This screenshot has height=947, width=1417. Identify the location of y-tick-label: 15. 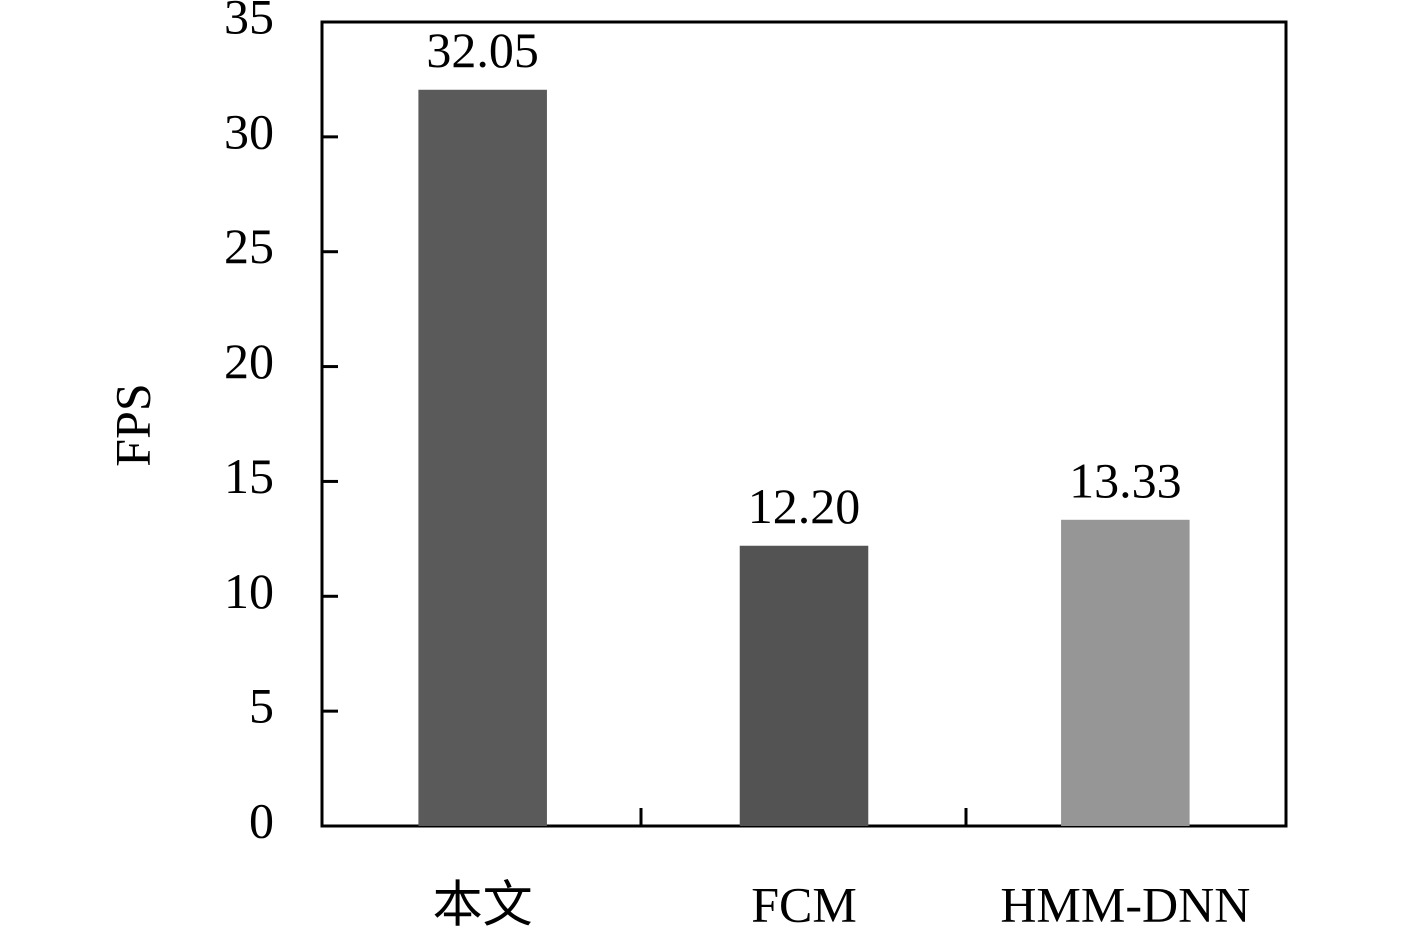
(249, 476).